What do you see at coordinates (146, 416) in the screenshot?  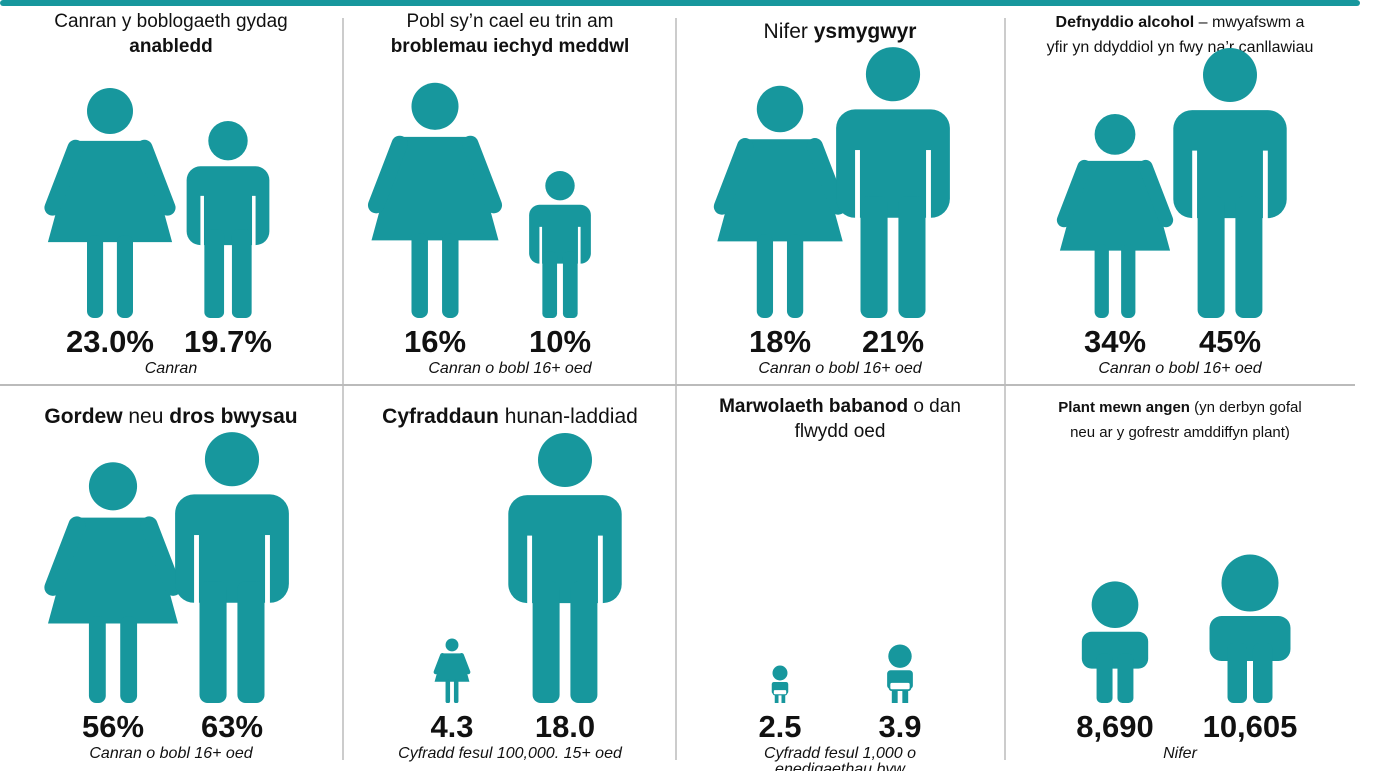 I see `title-segment: neu` at bounding box center [146, 416].